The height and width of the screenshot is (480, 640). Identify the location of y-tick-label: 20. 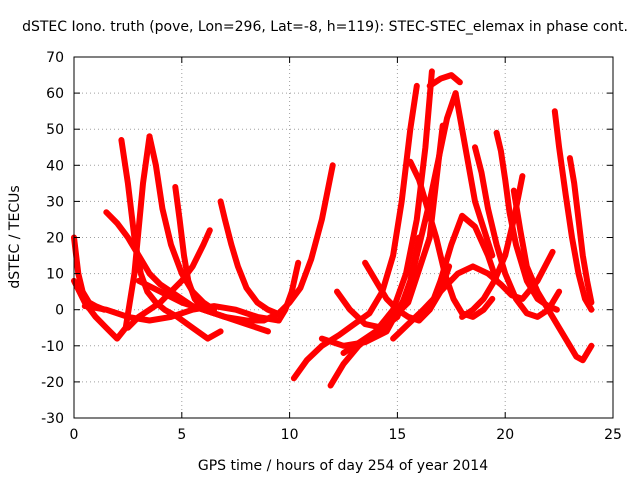
(55, 239).